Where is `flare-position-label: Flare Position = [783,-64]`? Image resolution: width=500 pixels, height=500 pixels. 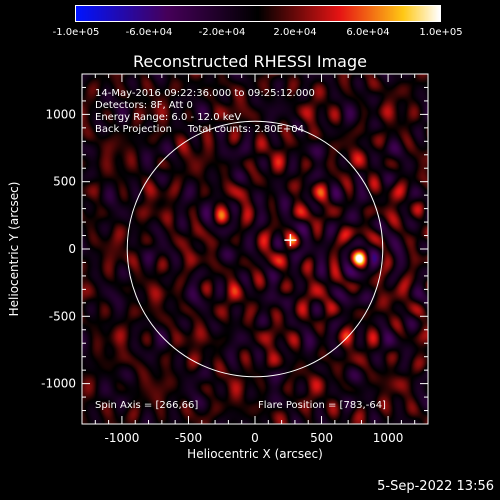 flare-position-label: Flare Position = [783,-64] is located at coordinates (322, 405).